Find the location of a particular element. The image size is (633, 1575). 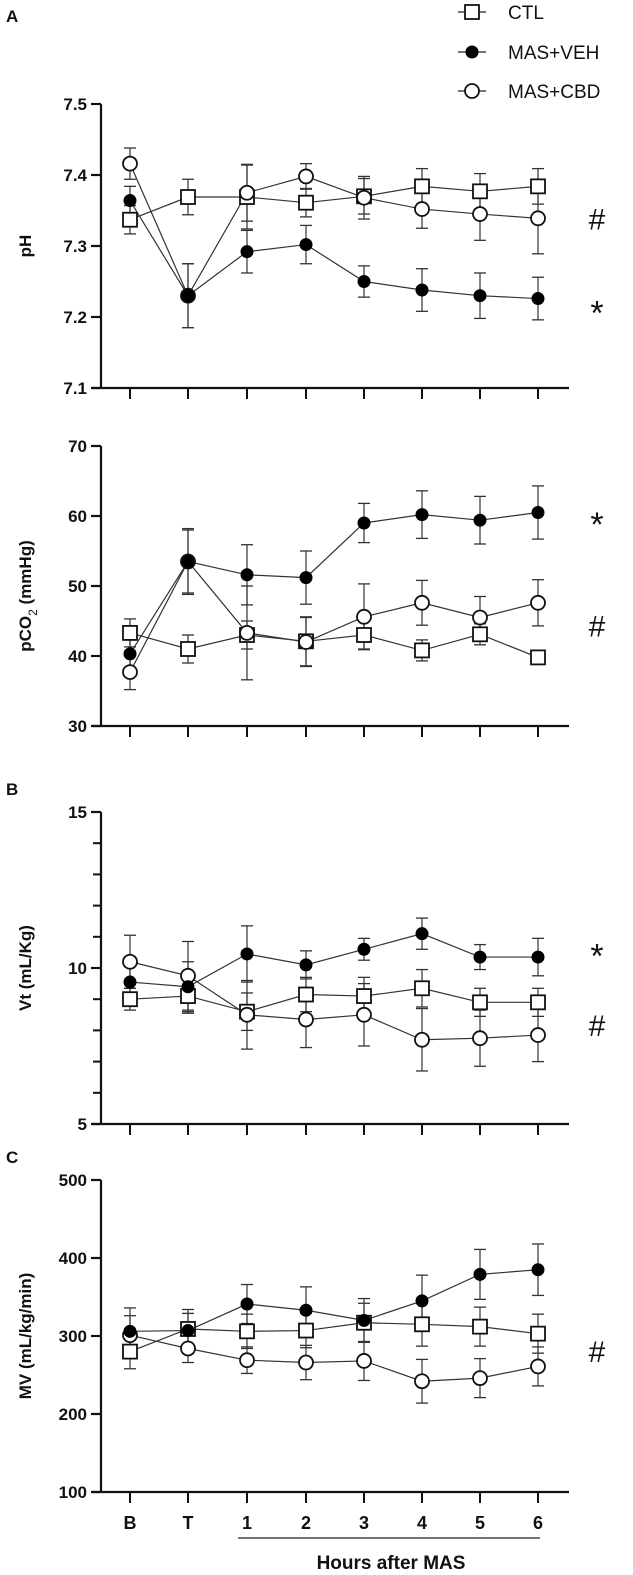

y-tick-label: 70 is located at coordinates (77, 446).